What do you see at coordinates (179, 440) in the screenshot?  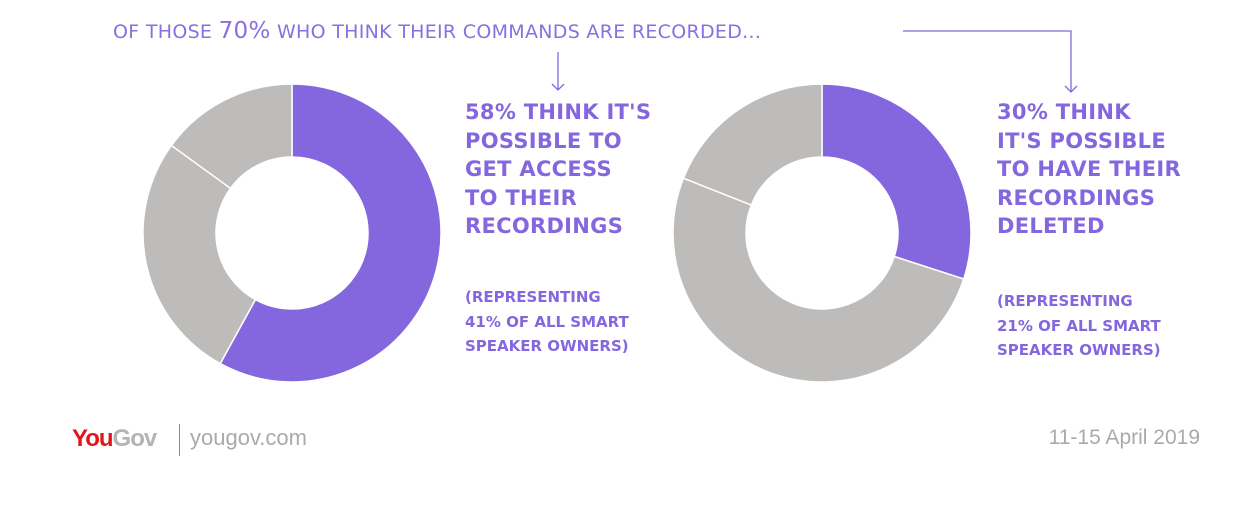 I see `divider` at bounding box center [179, 440].